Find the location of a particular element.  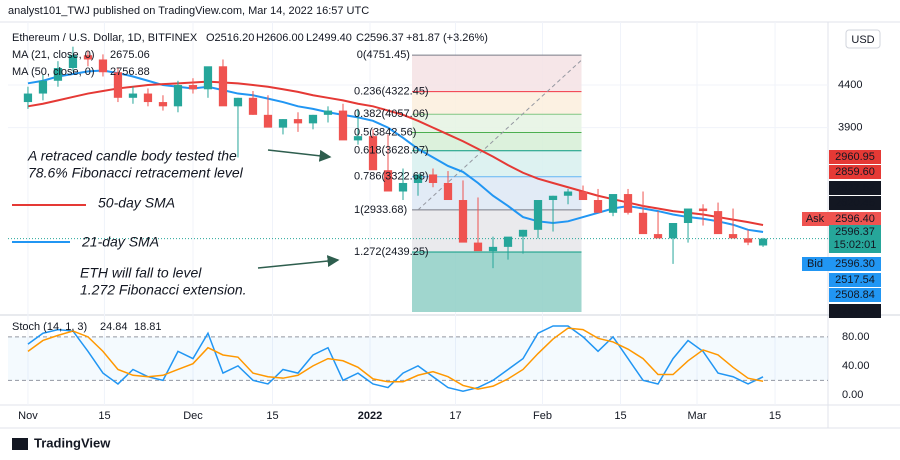

price-tag-text: 2517.54 is located at coordinates (855, 280).